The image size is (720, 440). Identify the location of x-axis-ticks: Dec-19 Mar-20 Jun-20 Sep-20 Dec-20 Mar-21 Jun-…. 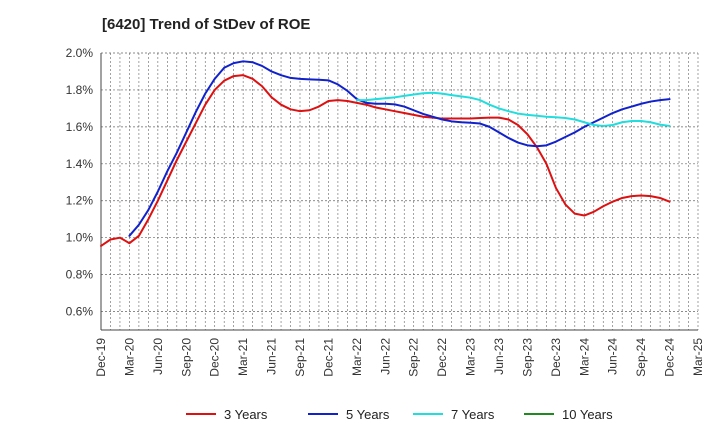
(399, 357).